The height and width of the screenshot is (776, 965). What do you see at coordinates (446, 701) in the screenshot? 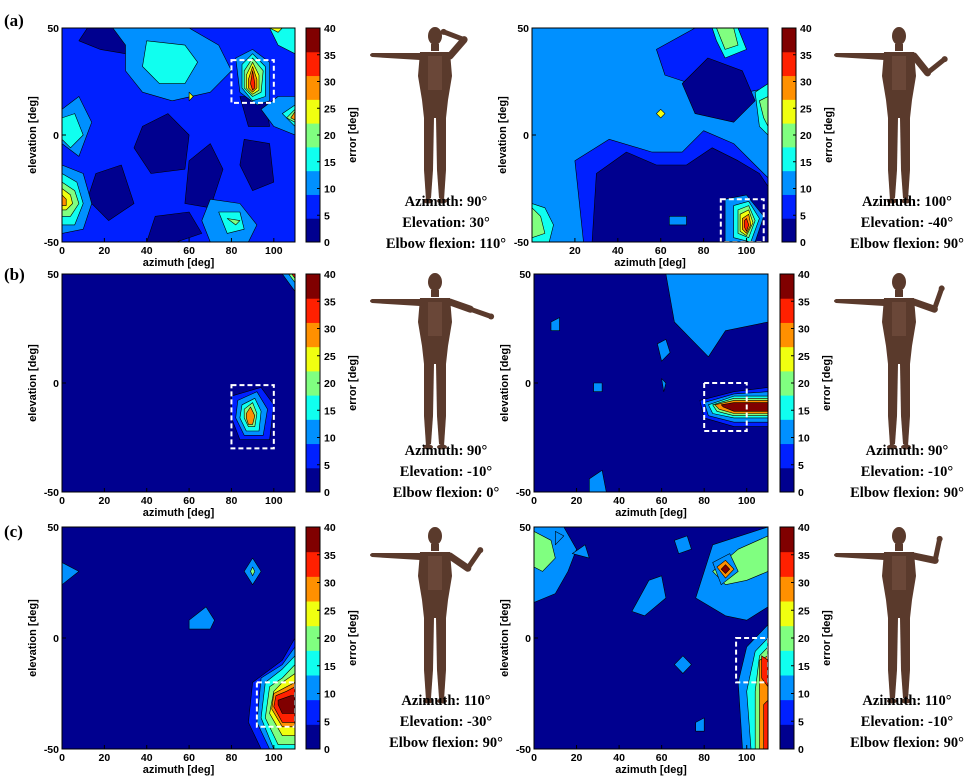
I see `caption-azimuth: Azimuth: 110°` at bounding box center [446, 701].